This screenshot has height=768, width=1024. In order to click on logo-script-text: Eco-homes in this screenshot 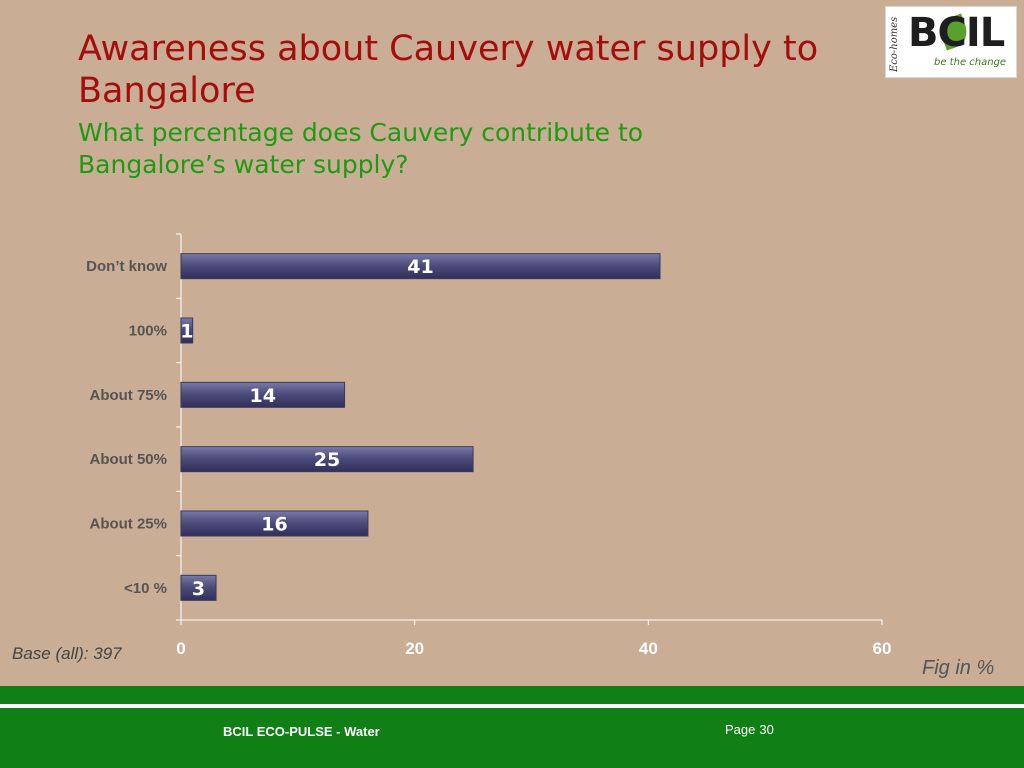, I will do `click(894, 44)`.